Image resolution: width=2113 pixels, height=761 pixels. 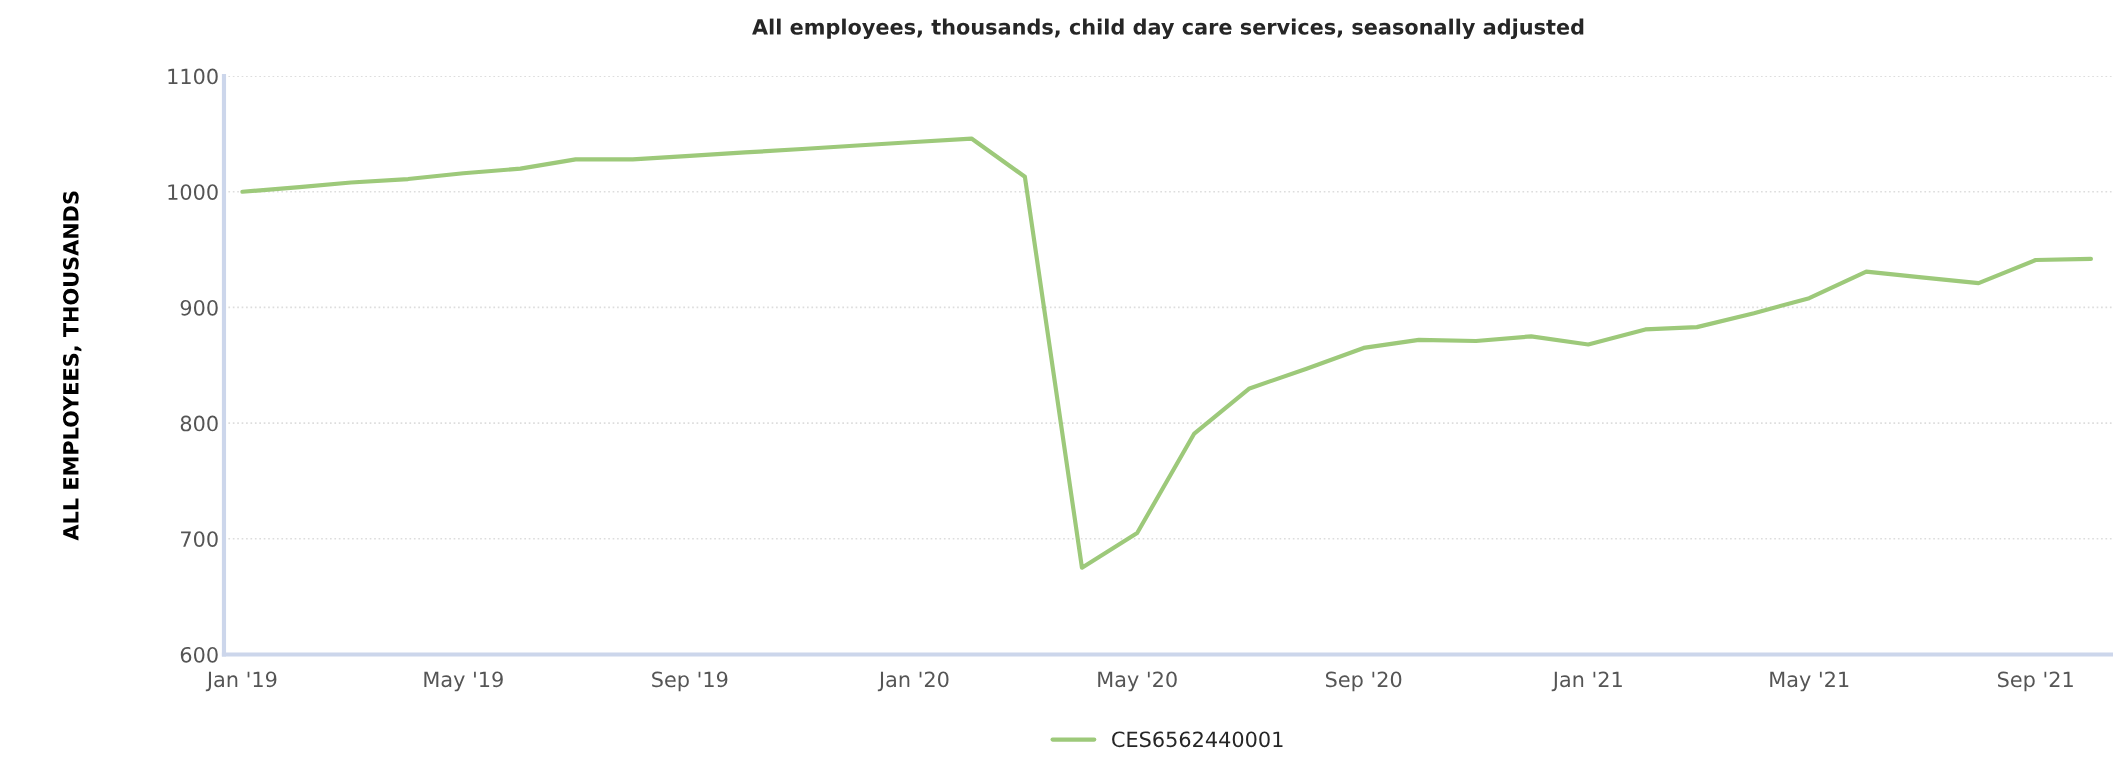 What do you see at coordinates (193, 192) in the screenshot?
I see `y-tick-label: 1000` at bounding box center [193, 192].